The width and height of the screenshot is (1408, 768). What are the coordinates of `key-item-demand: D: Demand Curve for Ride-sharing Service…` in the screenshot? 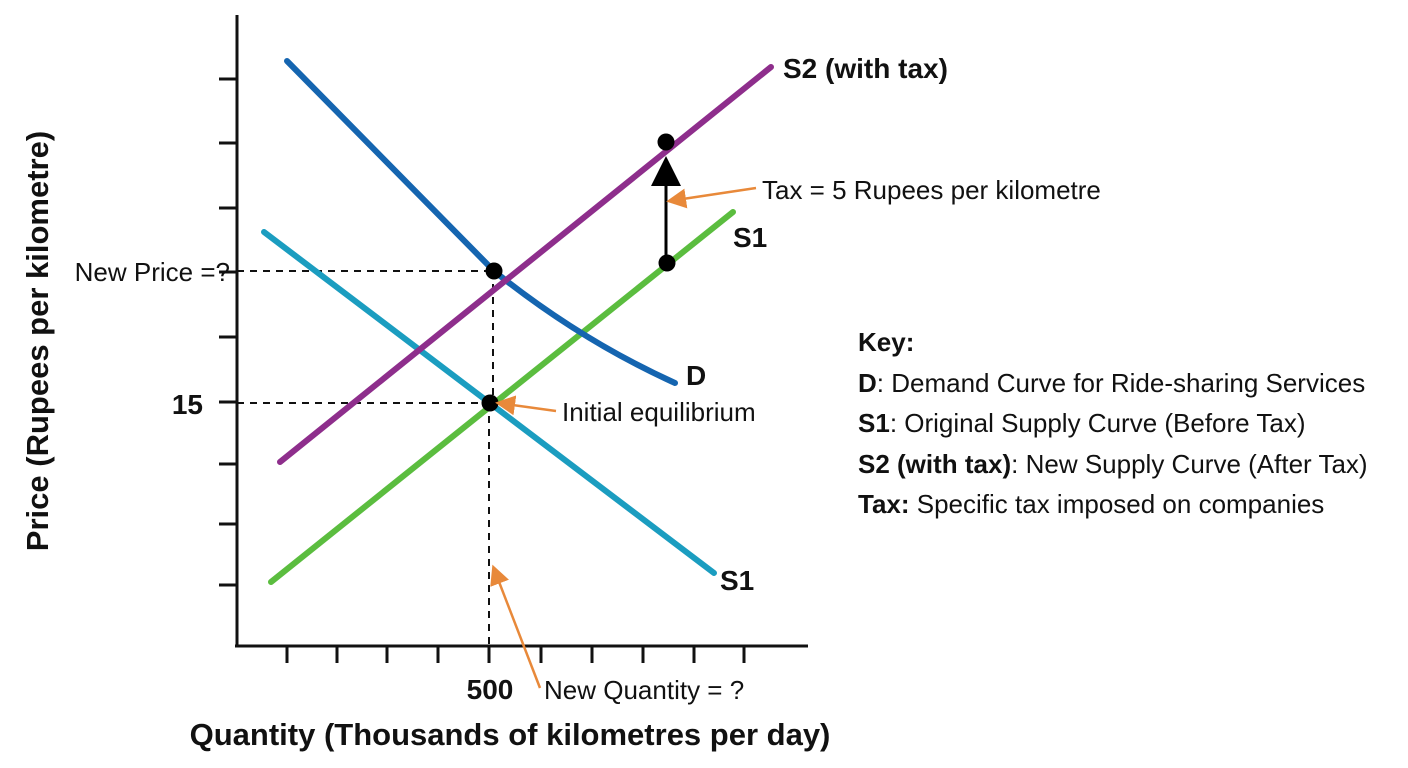 It's located at (1112, 382).